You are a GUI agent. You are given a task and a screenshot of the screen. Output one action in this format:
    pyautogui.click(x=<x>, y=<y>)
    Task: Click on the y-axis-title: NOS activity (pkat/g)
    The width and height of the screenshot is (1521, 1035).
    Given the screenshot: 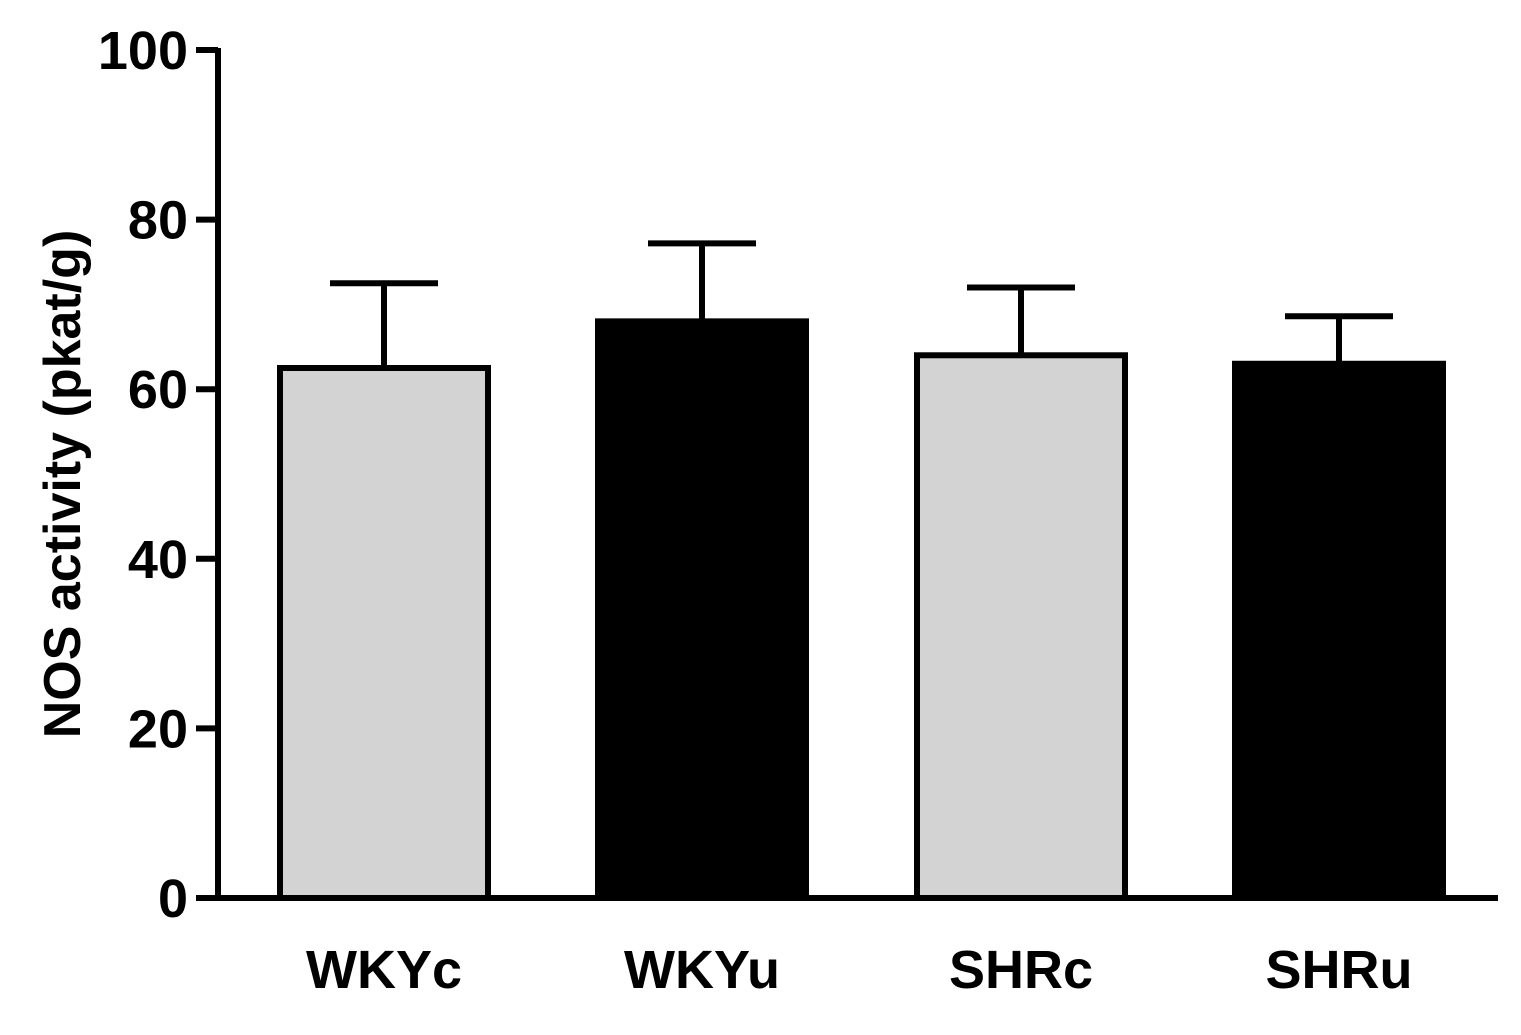 What is the action you would take?
    pyautogui.click(x=63, y=484)
    